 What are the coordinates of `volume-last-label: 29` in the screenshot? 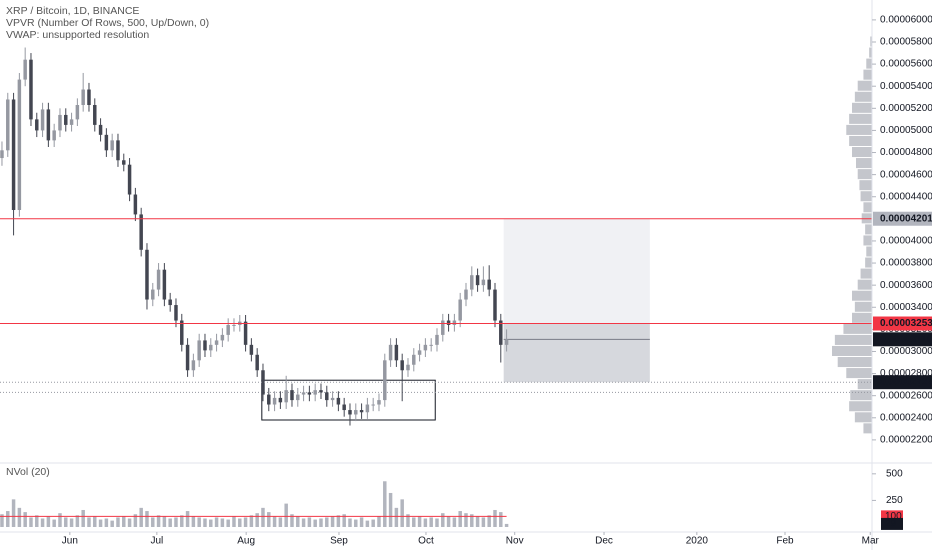 It's located at (891, 524).